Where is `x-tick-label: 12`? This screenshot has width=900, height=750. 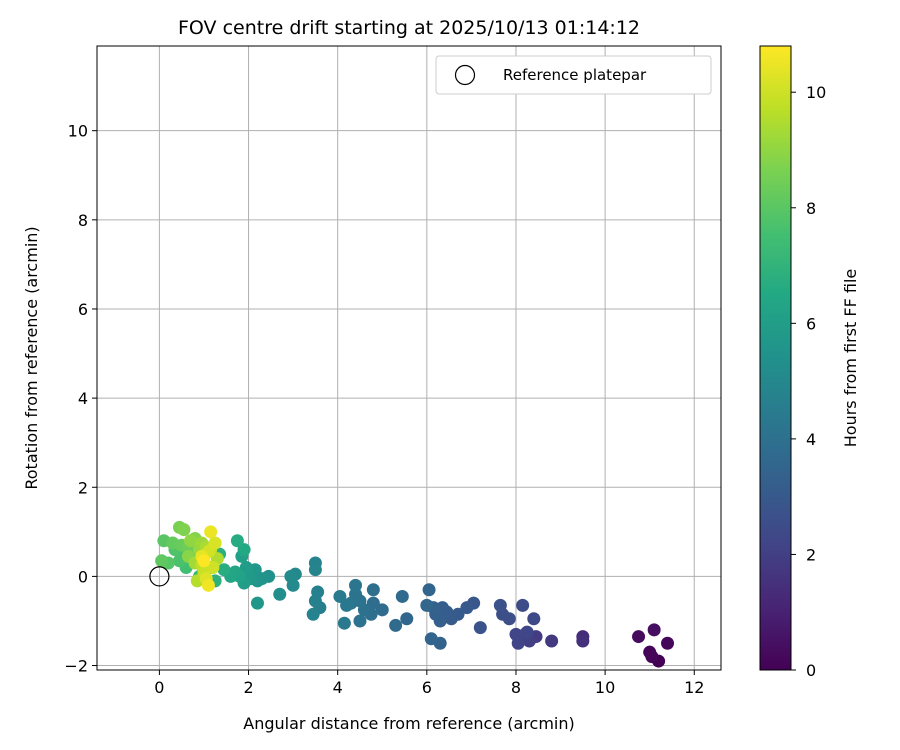 x-tick-label: 12 is located at coordinates (694, 687).